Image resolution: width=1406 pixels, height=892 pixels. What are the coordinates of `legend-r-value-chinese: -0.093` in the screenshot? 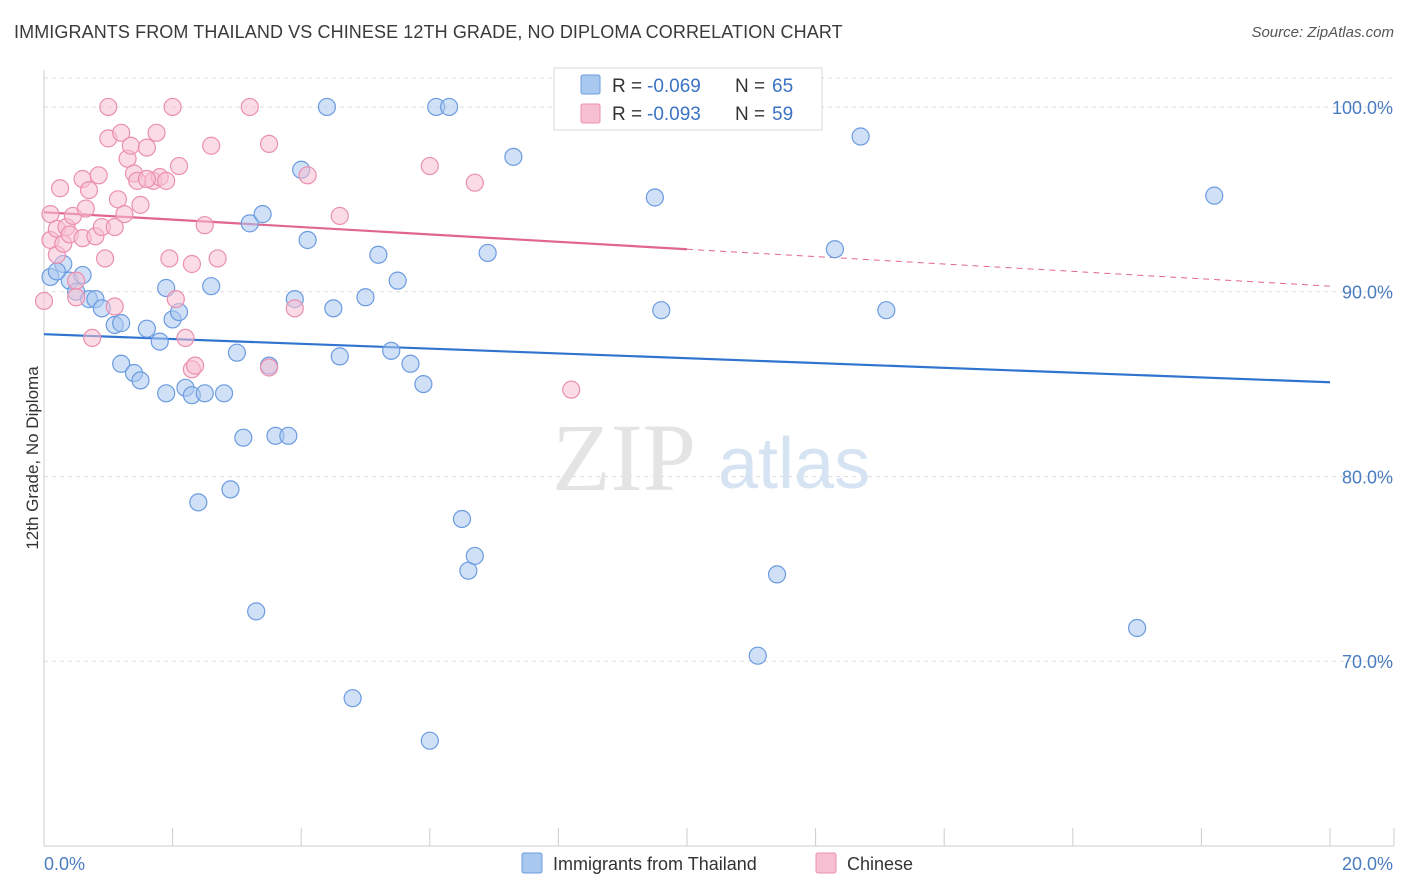 It's located at (674, 114).